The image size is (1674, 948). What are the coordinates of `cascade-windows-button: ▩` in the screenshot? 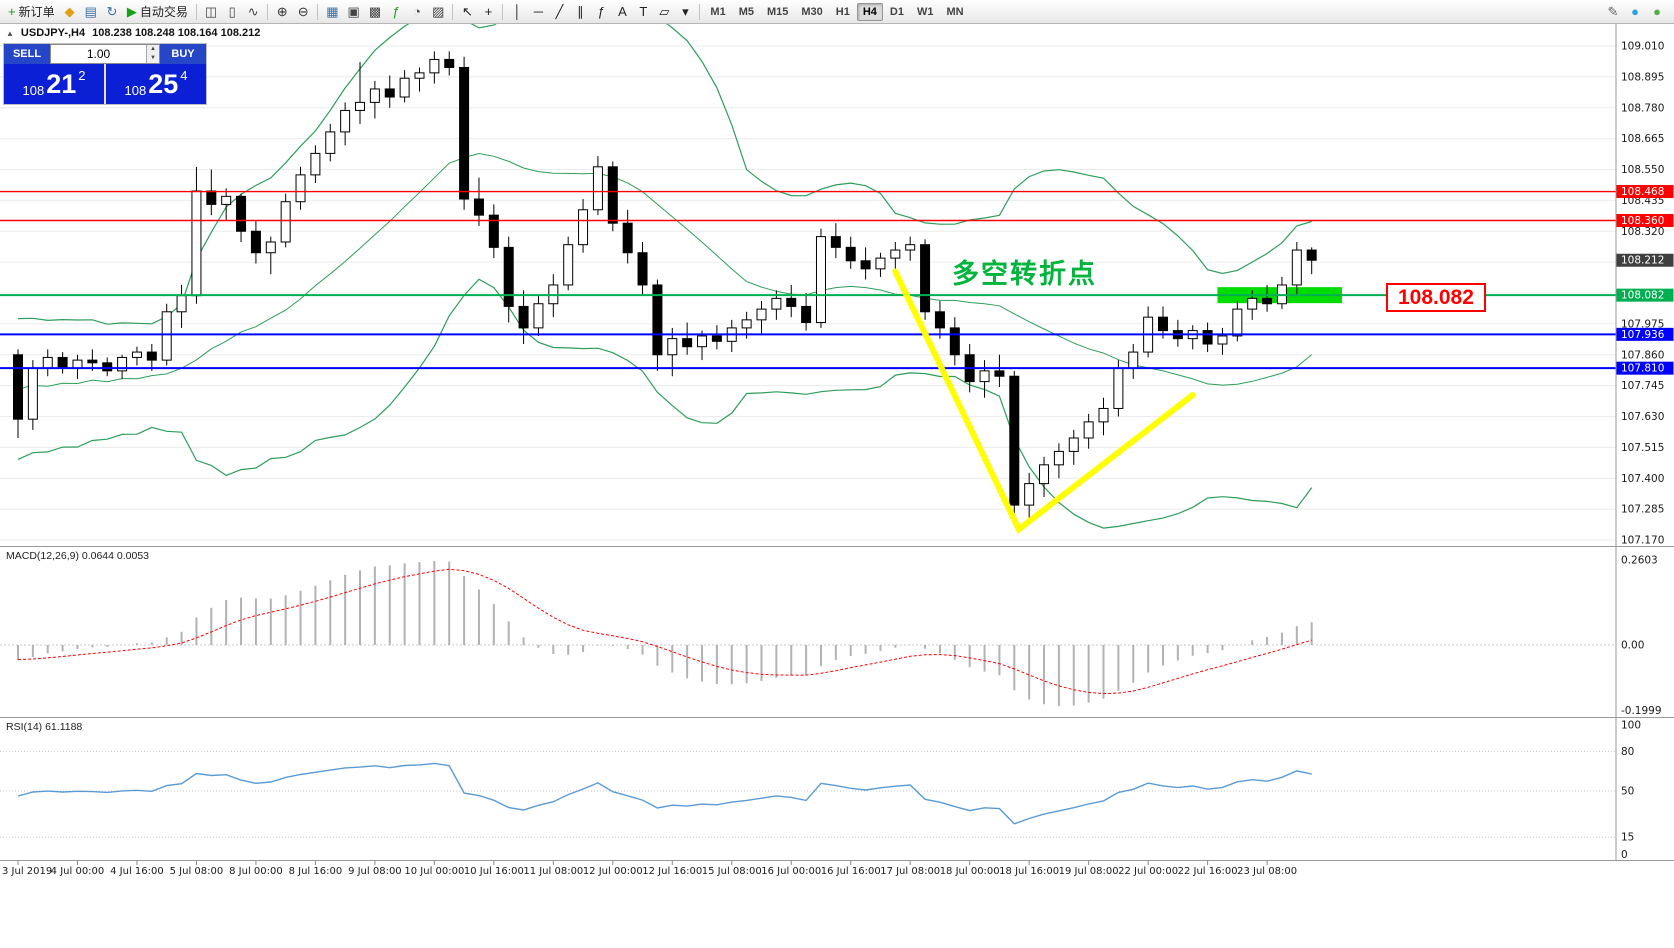 It's located at (375, 12).